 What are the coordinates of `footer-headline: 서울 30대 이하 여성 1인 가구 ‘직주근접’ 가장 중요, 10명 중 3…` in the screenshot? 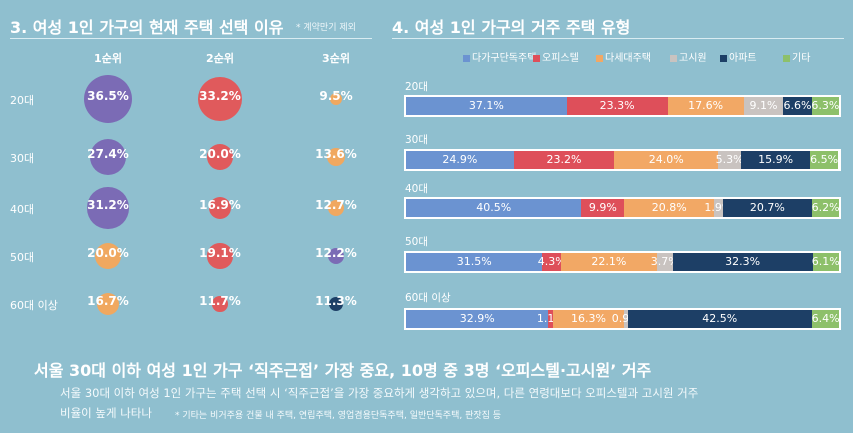 It's located at (343, 370).